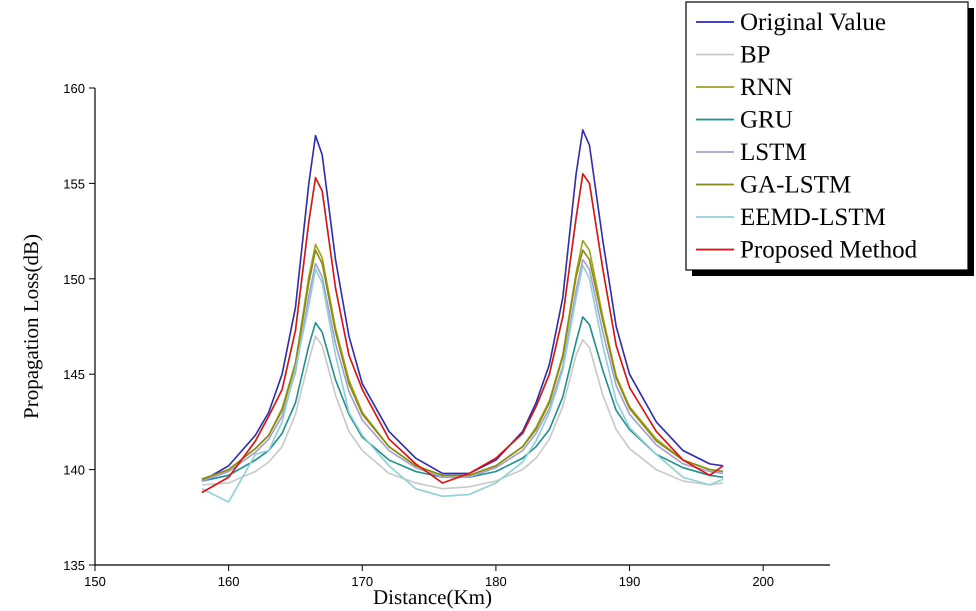 This screenshot has width=976, height=611. I want to click on x-tick-label: 170, so click(362, 581).